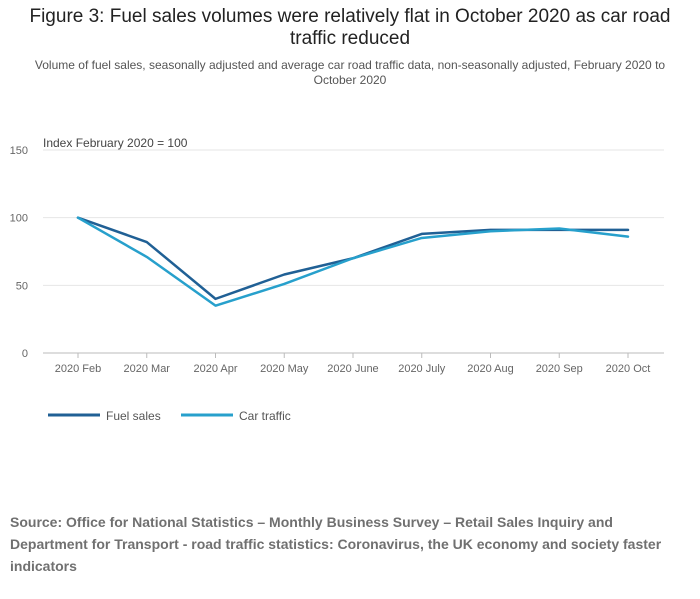 The image size is (700, 599). Describe the element at coordinates (490, 369) in the screenshot. I see `x-tick-label: 2020 Aug` at that location.